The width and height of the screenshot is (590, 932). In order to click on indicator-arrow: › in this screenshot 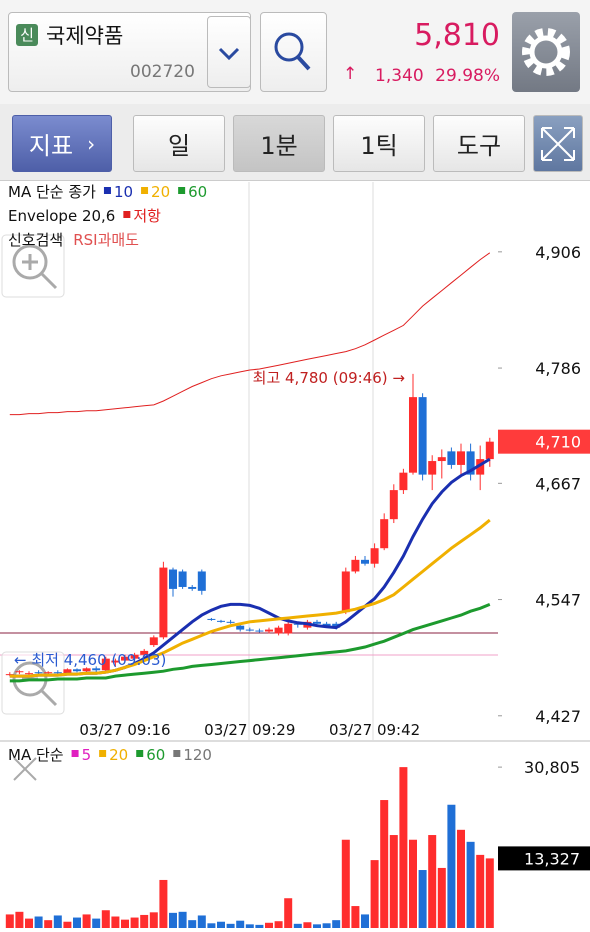, I will do `click(91, 143)`.